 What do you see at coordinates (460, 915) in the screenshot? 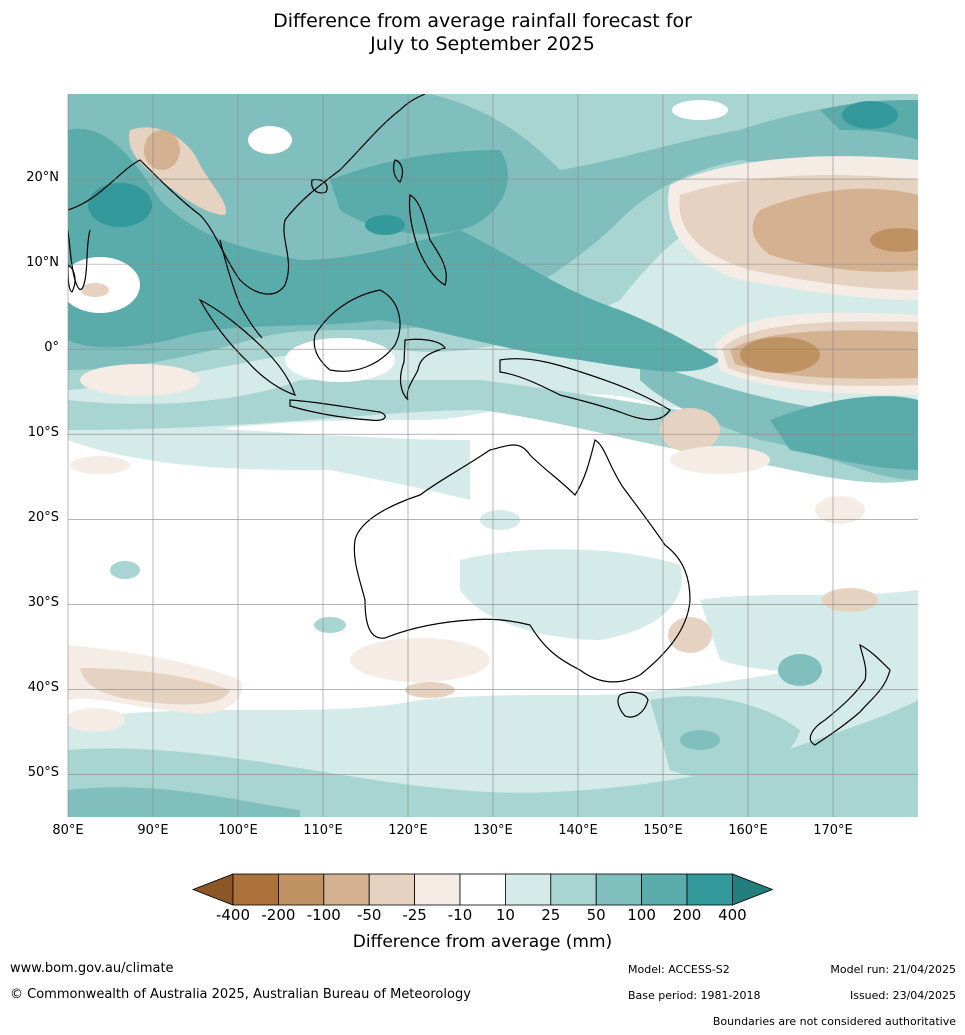
I see `colorbar-tick-label: -10` at bounding box center [460, 915].